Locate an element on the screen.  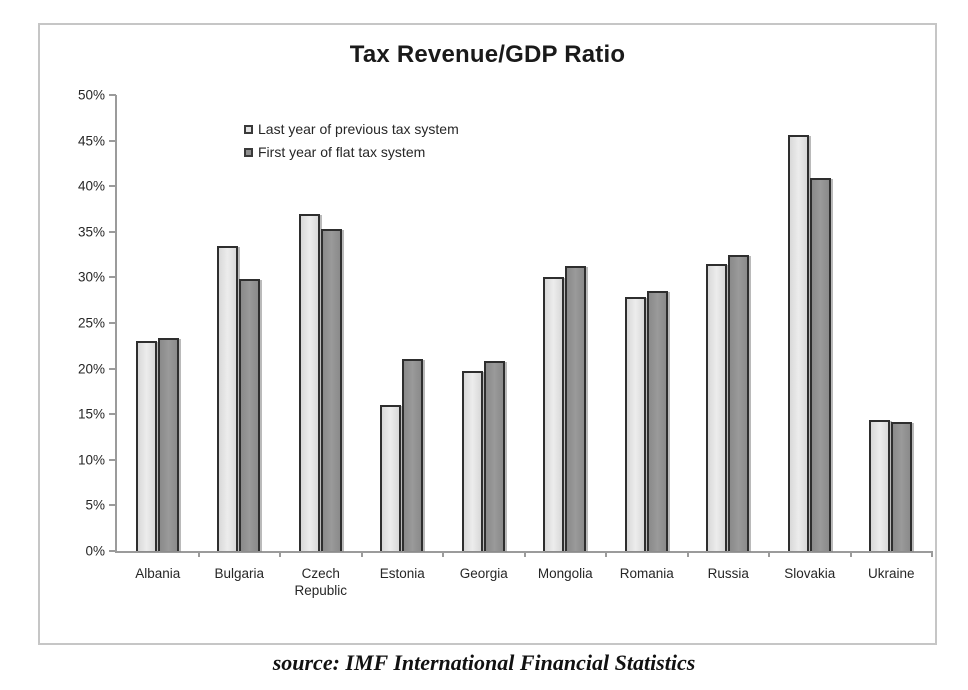
bar-group: Slovakia is located at coordinates (810, 338).